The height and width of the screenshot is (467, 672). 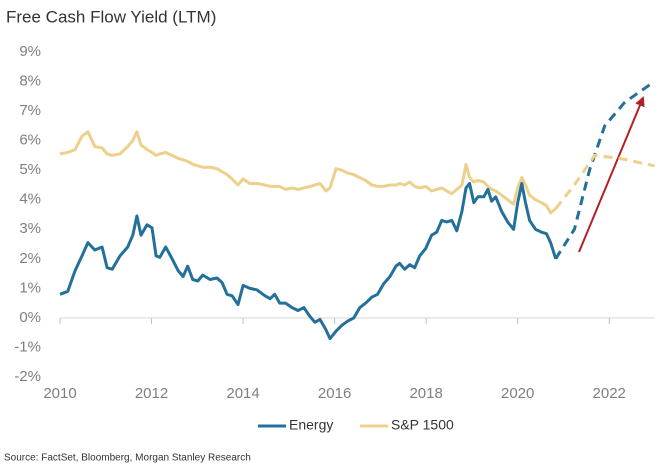 What do you see at coordinates (27, 346) in the screenshot?
I see `y-tick-label: -1%` at bounding box center [27, 346].